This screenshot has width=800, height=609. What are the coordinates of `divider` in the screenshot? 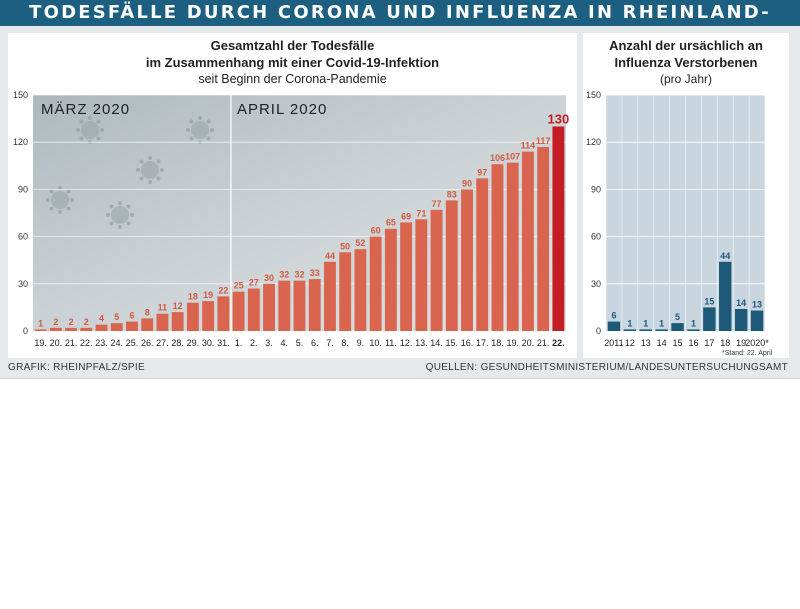 It's located at (400, 378).